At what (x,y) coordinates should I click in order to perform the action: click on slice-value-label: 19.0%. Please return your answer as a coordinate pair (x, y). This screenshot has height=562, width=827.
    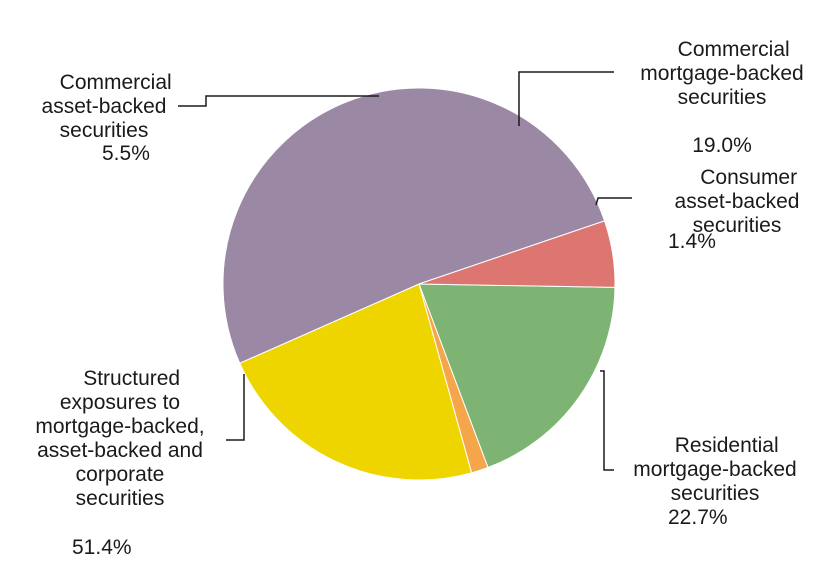
    Looking at the image, I should click on (722, 145).